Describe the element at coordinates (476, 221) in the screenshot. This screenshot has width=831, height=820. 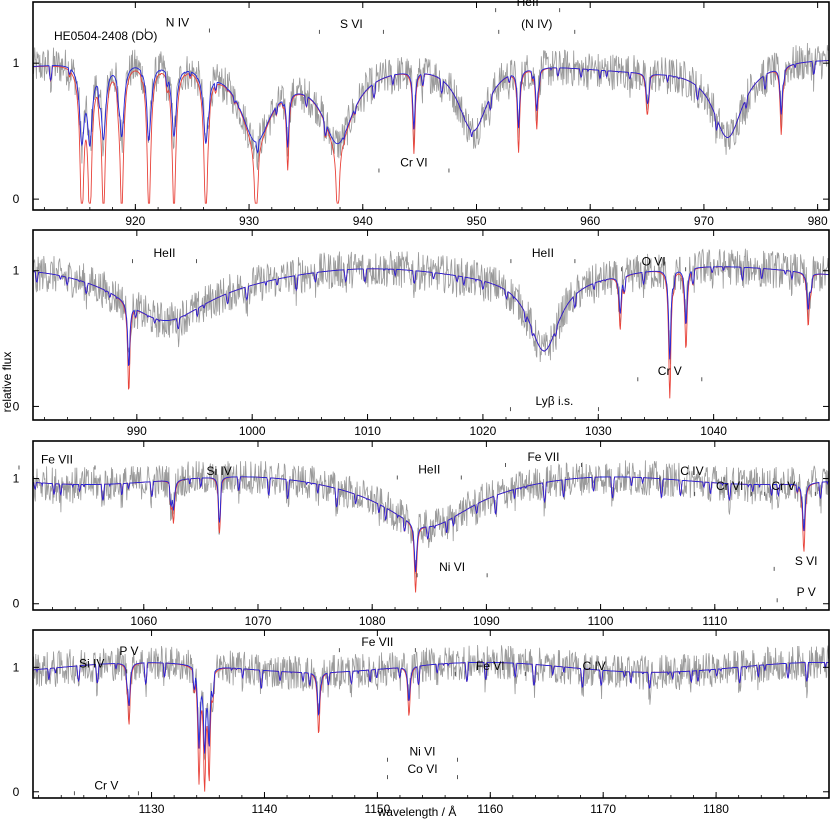
I see `x-tick-label: 950` at that location.